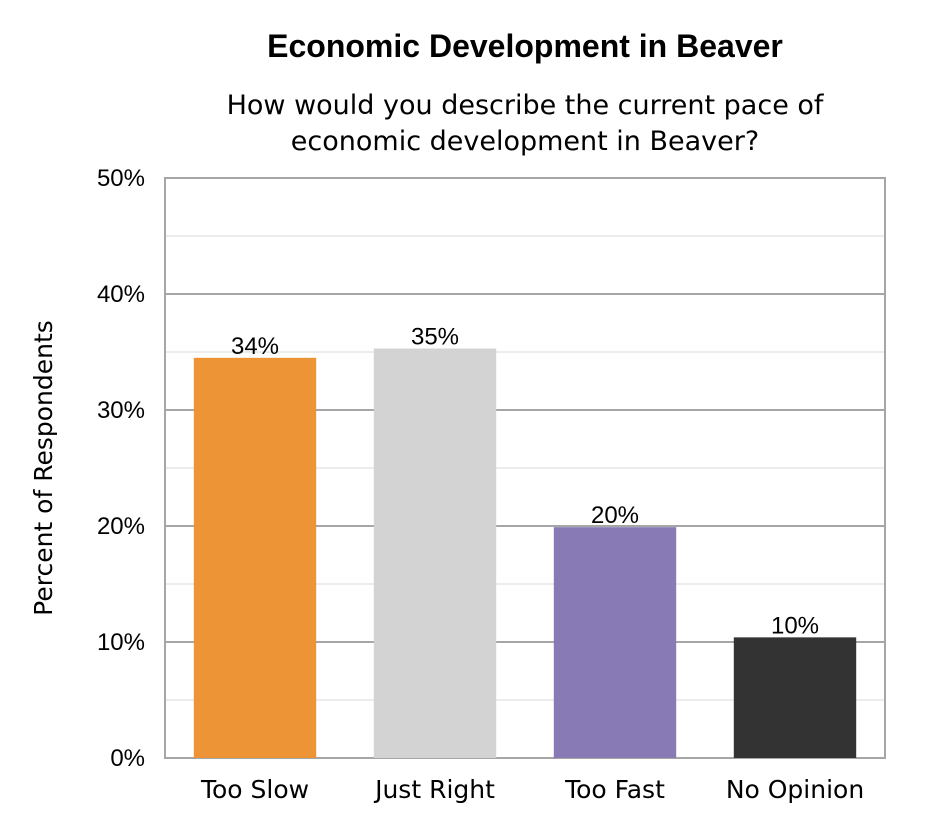  Describe the element at coordinates (255, 346) in the screenshot. I see `bar-value-label: 34%` at that location.